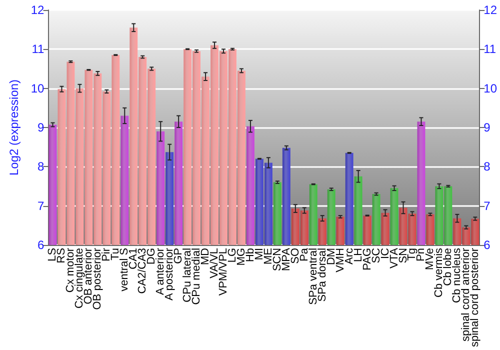 This screenshot has height=350, width=500. I want to click on y2-tick-label: 12, so click(491, 10).